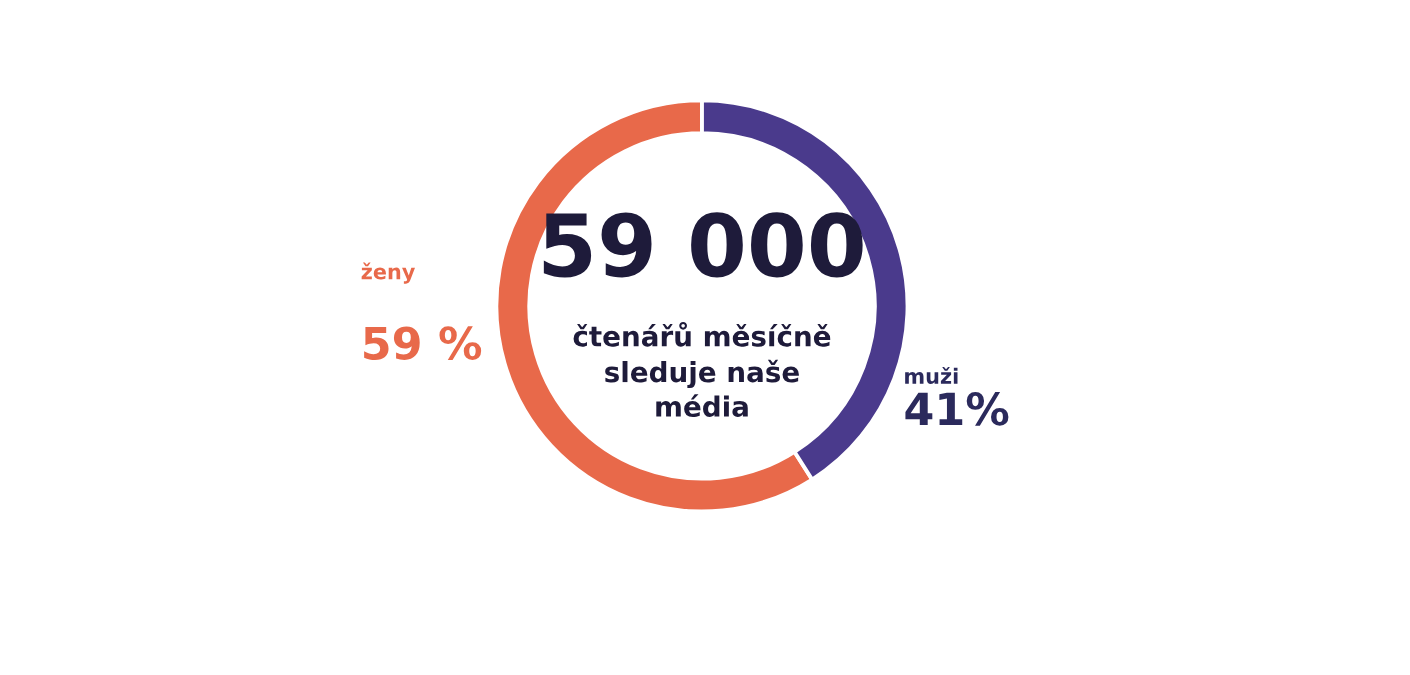 The image size is (1410, 675). I want to click on text: čtenářů měsíčně sleduje naše média, so click(702, 369).